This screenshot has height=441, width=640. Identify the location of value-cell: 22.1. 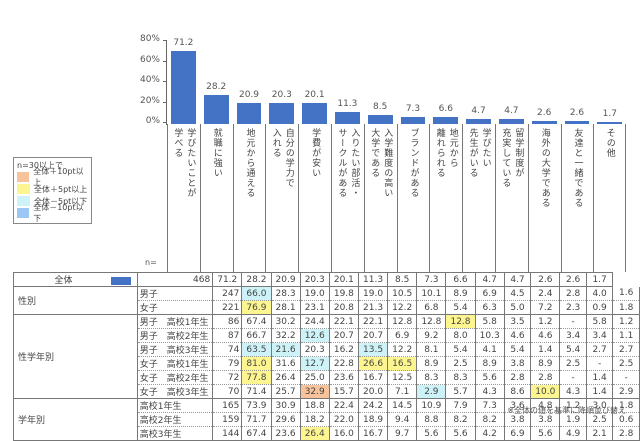
(373, 321).